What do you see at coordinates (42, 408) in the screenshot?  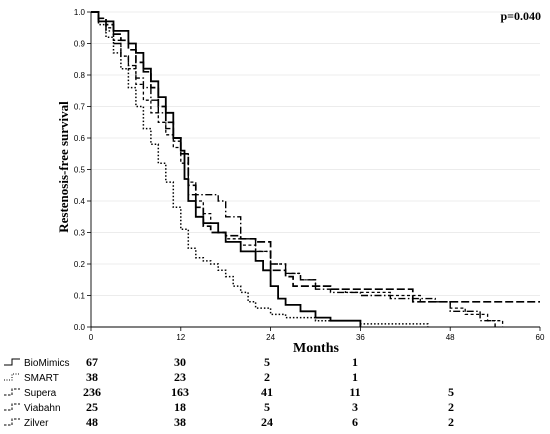 I see `risk-row-name-viabahn: Viabahn` at bounding box center [42, 408].